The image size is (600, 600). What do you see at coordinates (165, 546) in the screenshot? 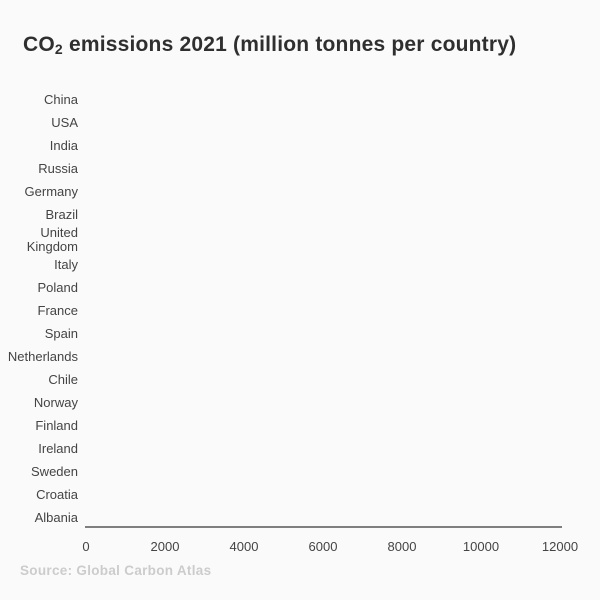
I see `x-tick-2000: 2000` at bounding box center [165, 546].